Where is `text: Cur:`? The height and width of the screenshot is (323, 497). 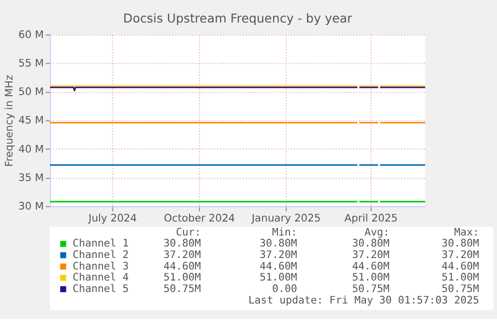 text: Cur: is located at coordinates (188, 232).